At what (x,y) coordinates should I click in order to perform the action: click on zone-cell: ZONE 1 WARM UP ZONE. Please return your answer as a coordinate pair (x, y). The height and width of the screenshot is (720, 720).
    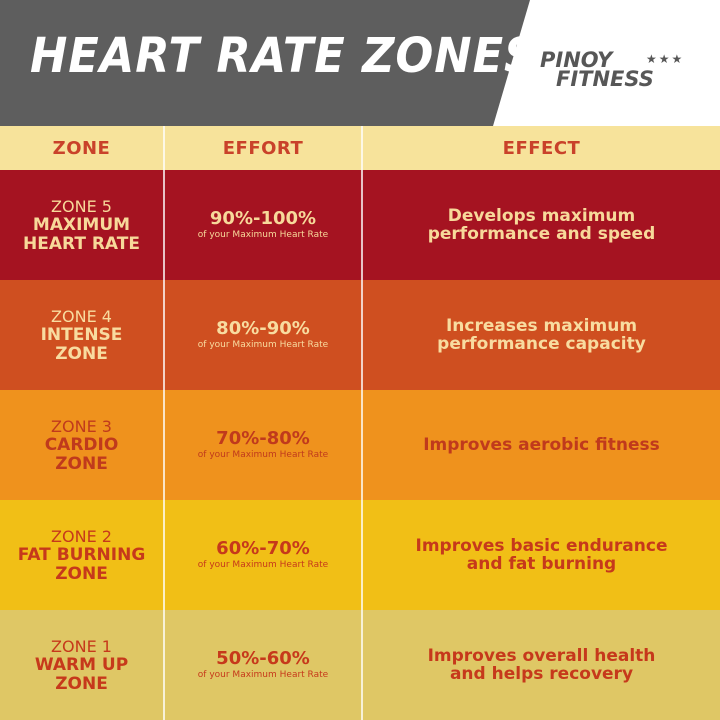
    Looking at the image, I should click on (81, 665).